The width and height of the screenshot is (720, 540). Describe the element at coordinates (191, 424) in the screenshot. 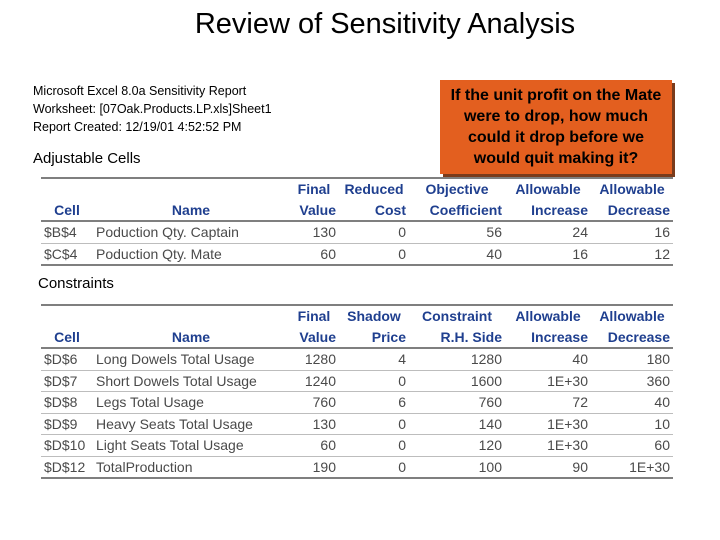

I see `cell-name: Heavy Seats Total Usage` at that location.